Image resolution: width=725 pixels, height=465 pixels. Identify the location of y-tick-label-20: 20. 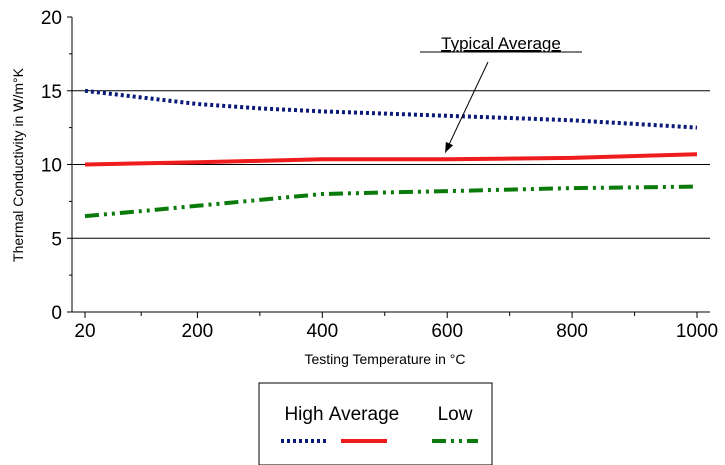
(51, 18).